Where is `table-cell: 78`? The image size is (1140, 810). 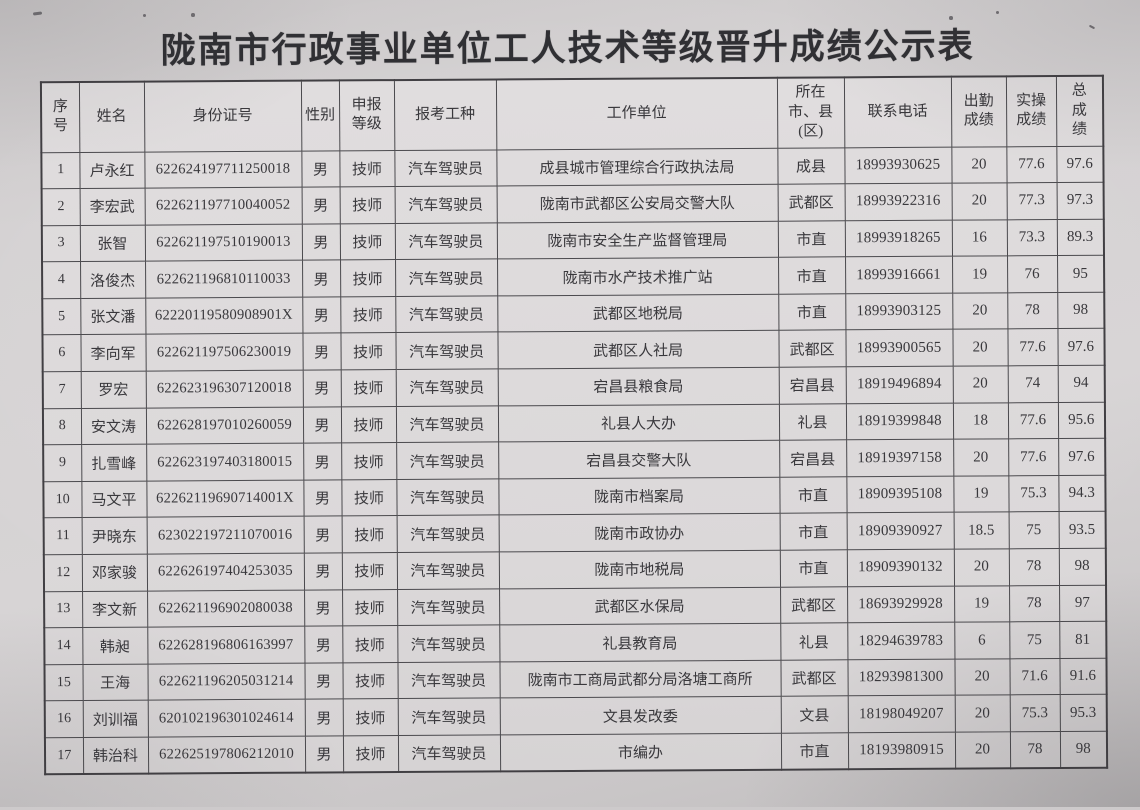
table-cell: 78 is located at coordinates (1035, 750).